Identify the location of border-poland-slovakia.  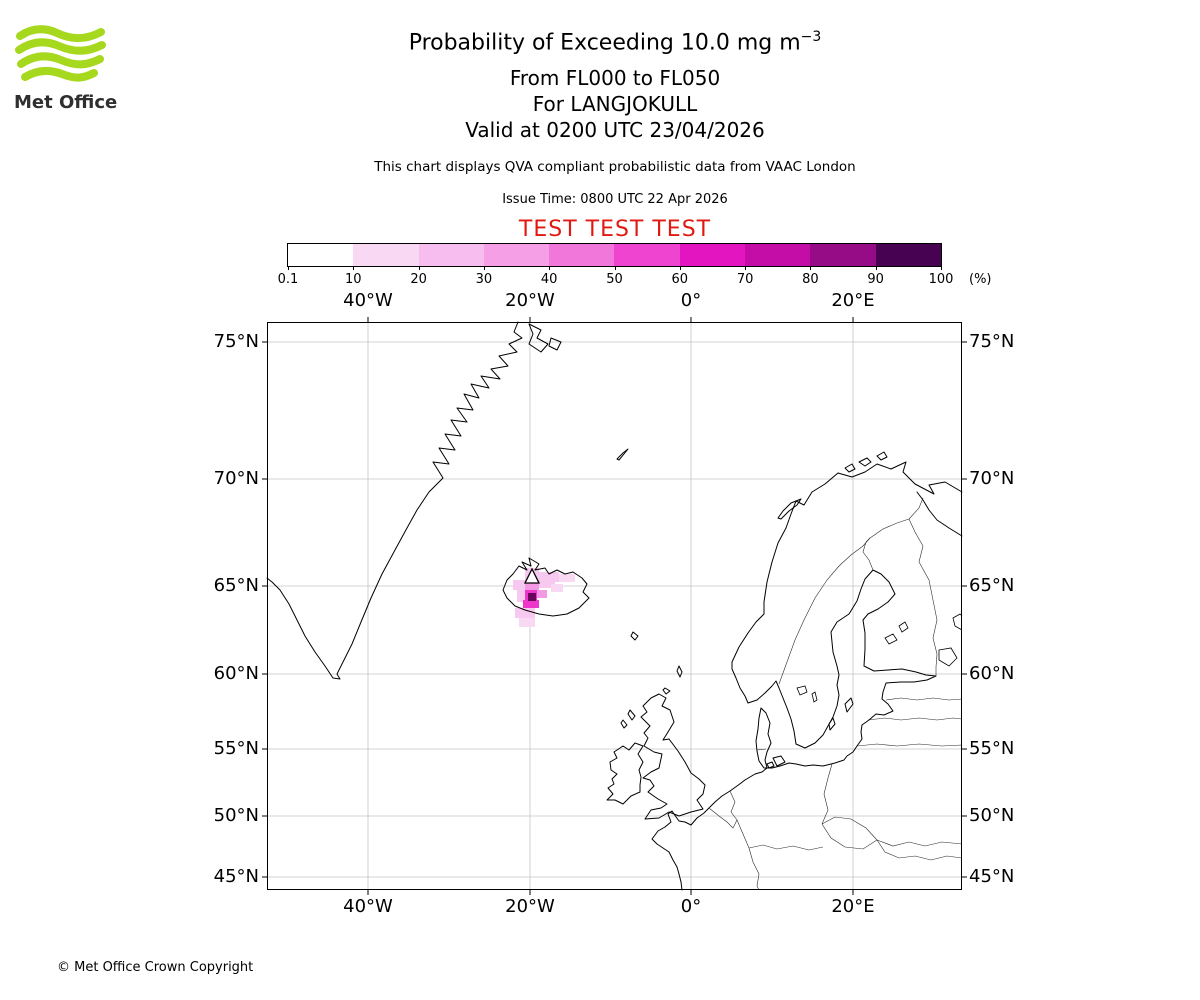
(919, 843).